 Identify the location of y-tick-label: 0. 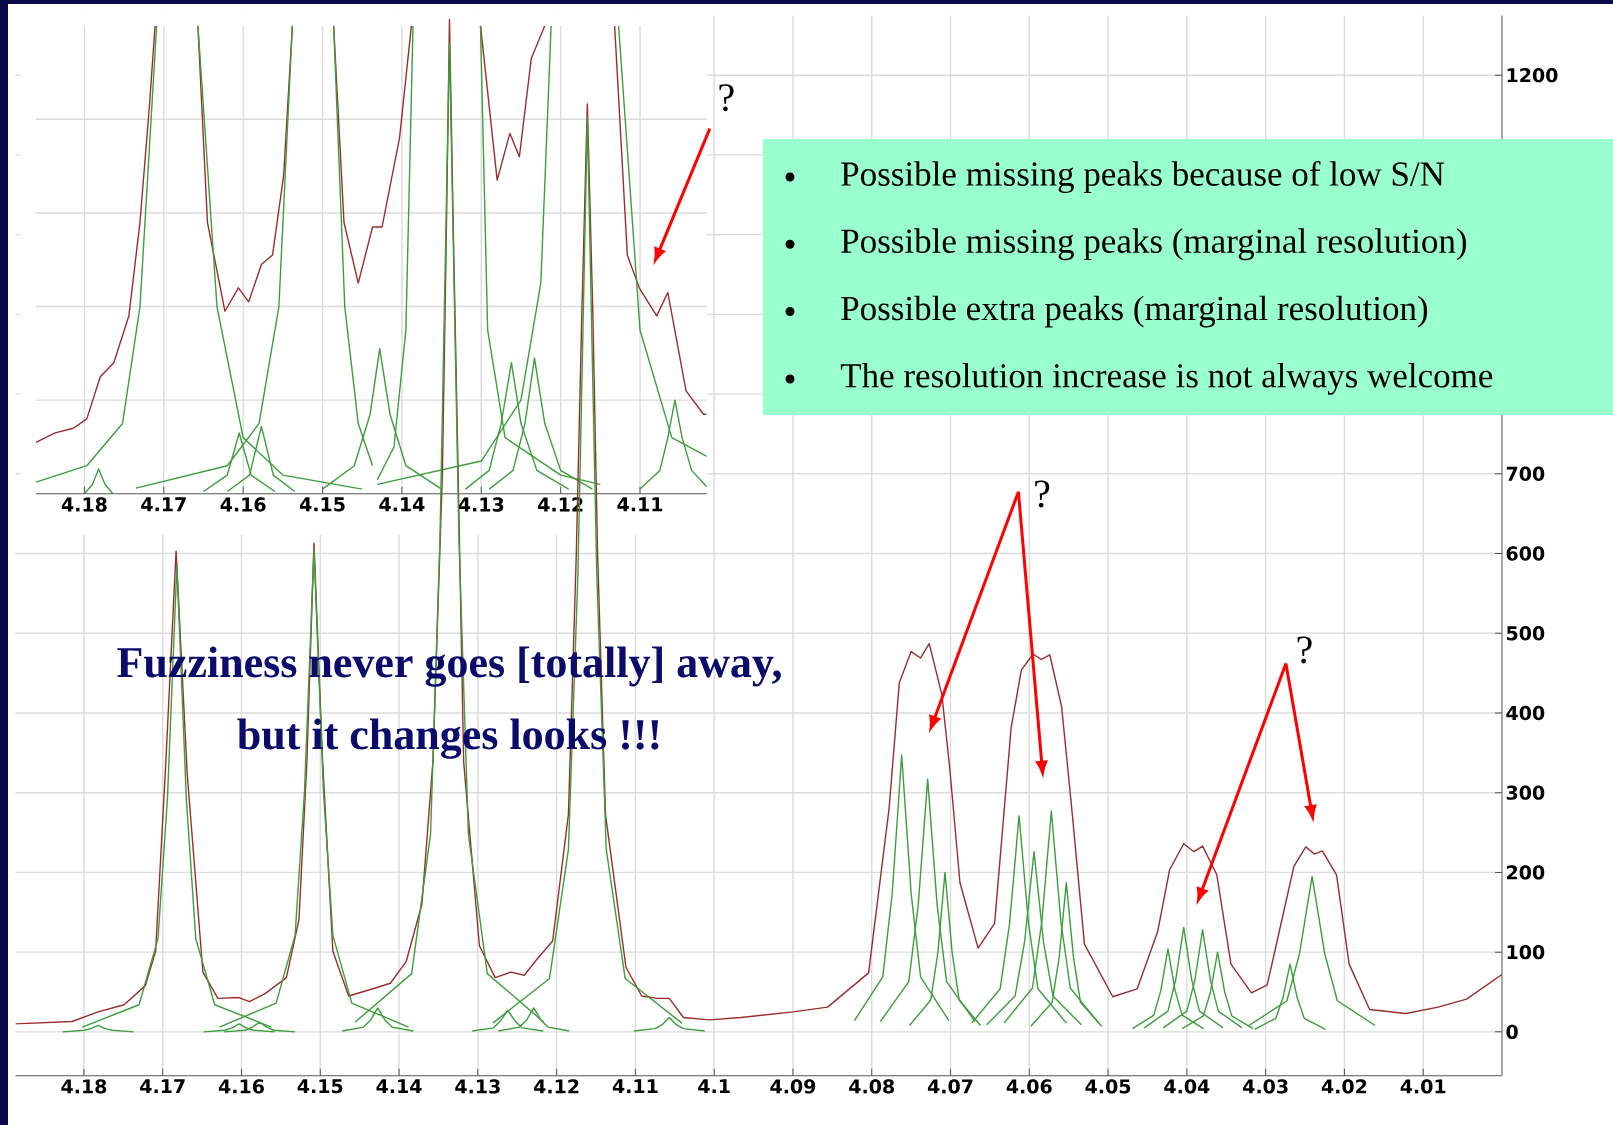
(1512, 1032).